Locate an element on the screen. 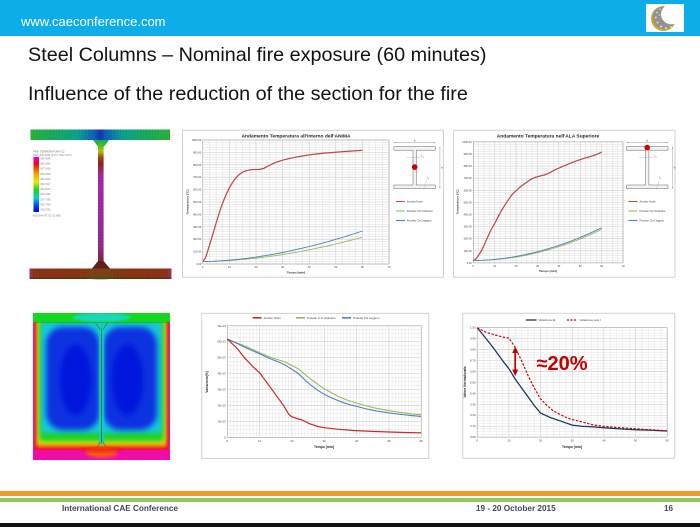 Image resolution: width=700 pixels, height=527 pixels. svg-text: 5E+13 is located at coordinates (221, 358).